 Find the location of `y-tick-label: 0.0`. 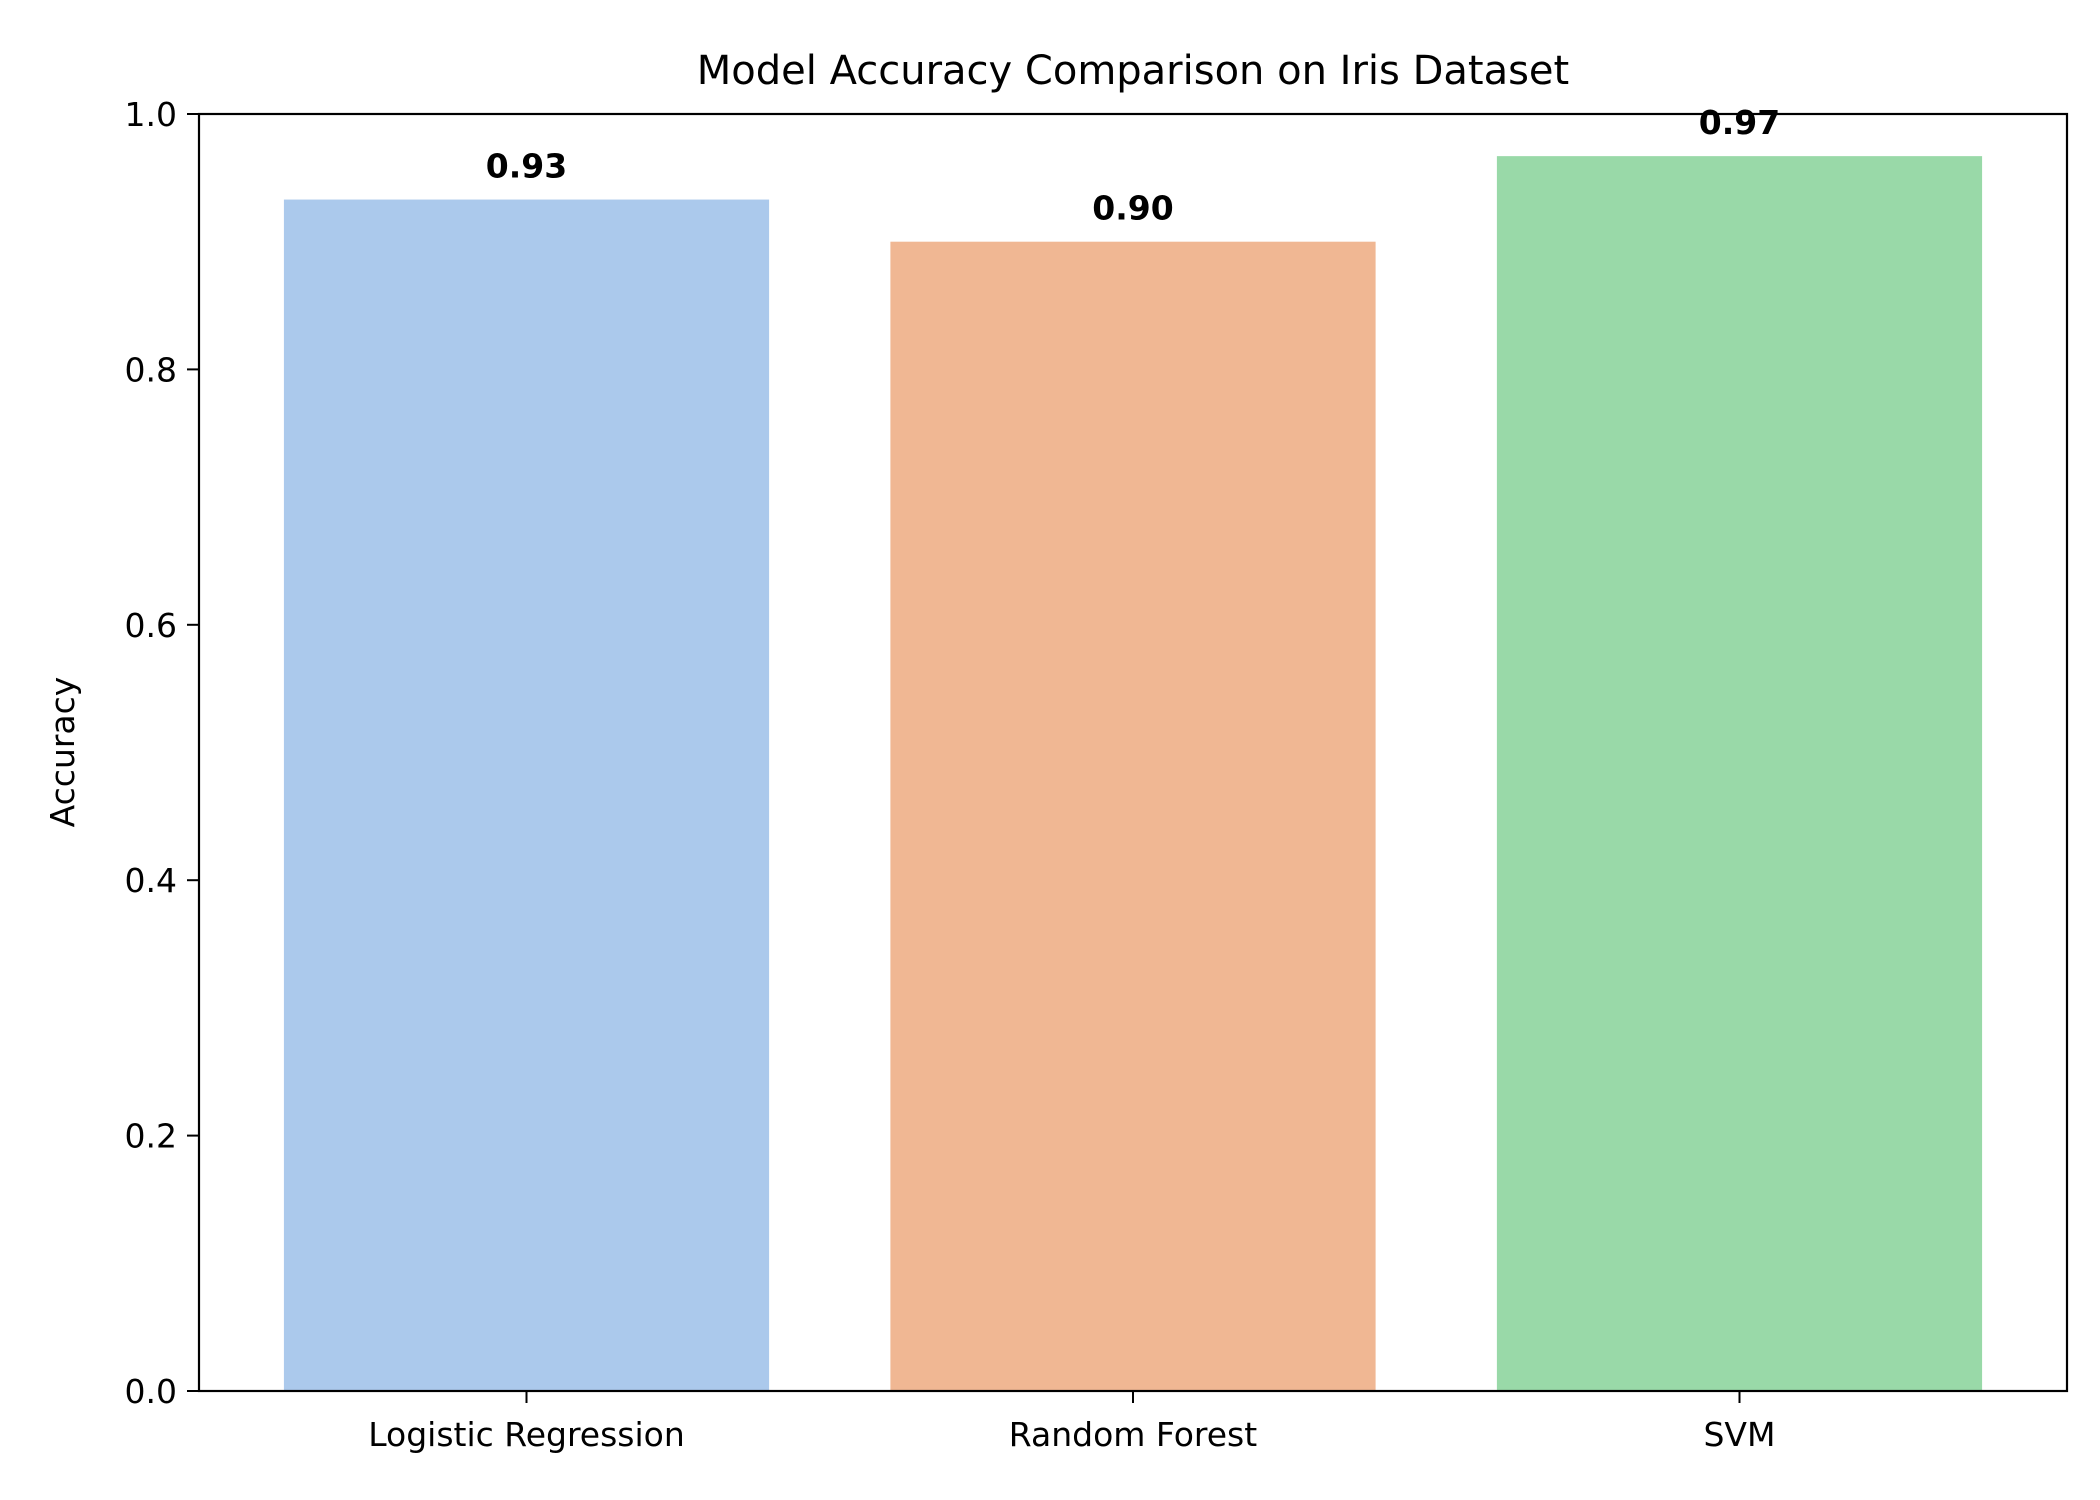

y-tick-label: 0.0 is located at coordinates (151, 1391).